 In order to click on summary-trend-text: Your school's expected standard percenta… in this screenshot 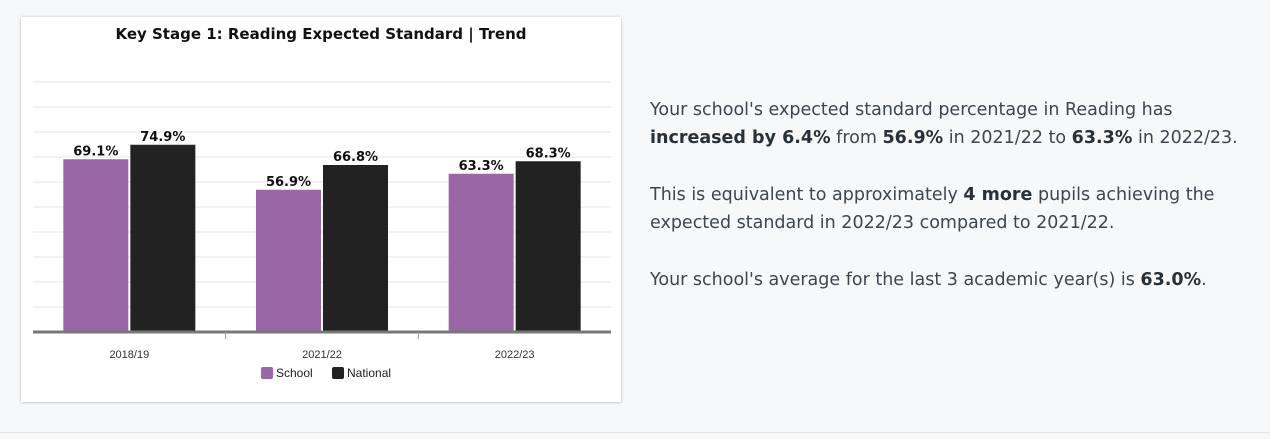, I will do `click(950, 124)`.